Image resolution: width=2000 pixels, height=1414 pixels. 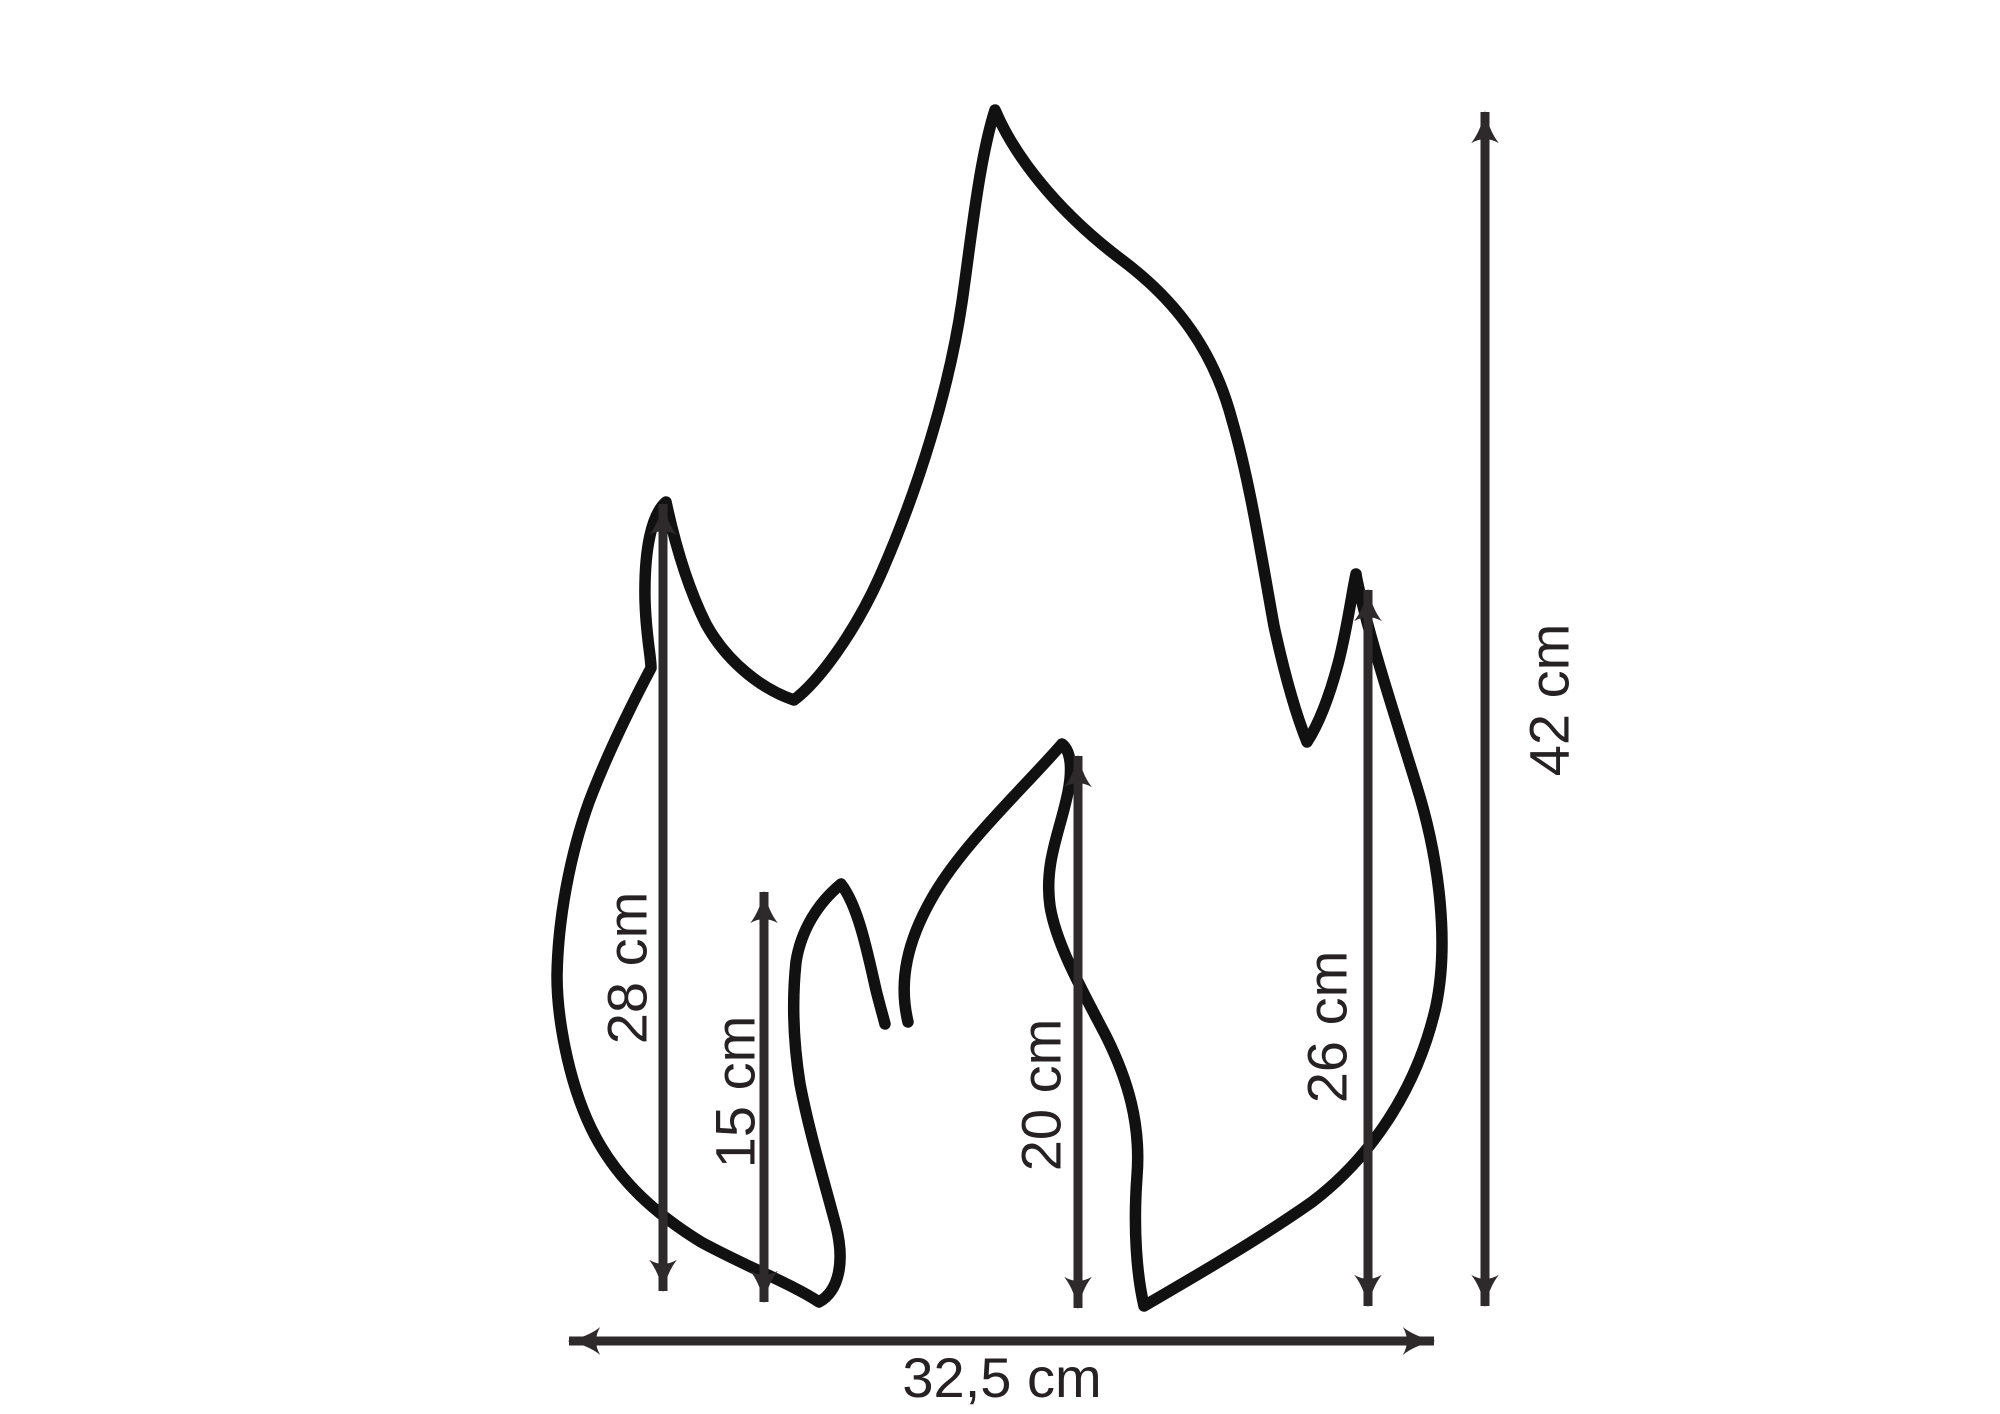 I want to click on dimension-label-right-spike: 26 cm, so click(x=1327, y=1027).